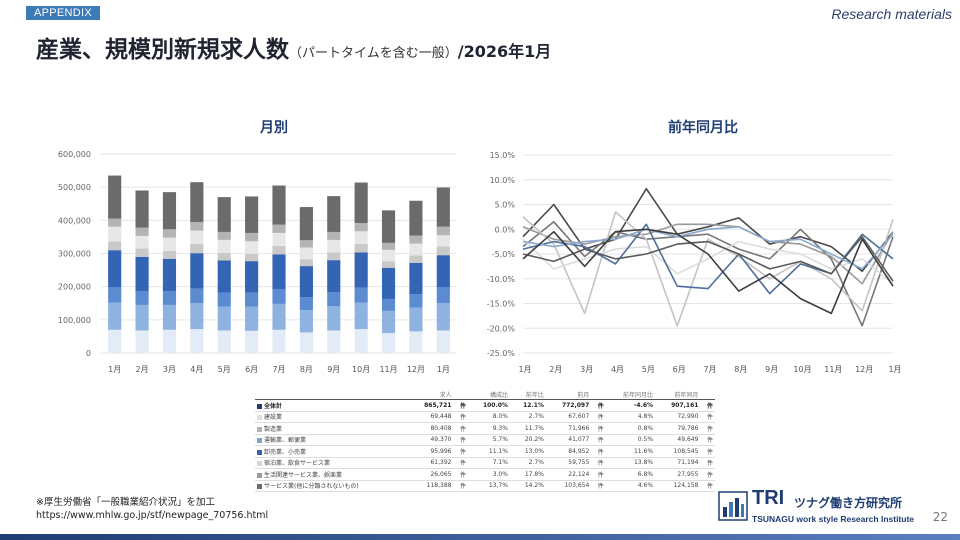 Image resolution: width=960 pixels, height=540 pixels. Describe the element at coordinates (504, 51) in the screenshot. I see `title-tail: /2026年1月` at that location.